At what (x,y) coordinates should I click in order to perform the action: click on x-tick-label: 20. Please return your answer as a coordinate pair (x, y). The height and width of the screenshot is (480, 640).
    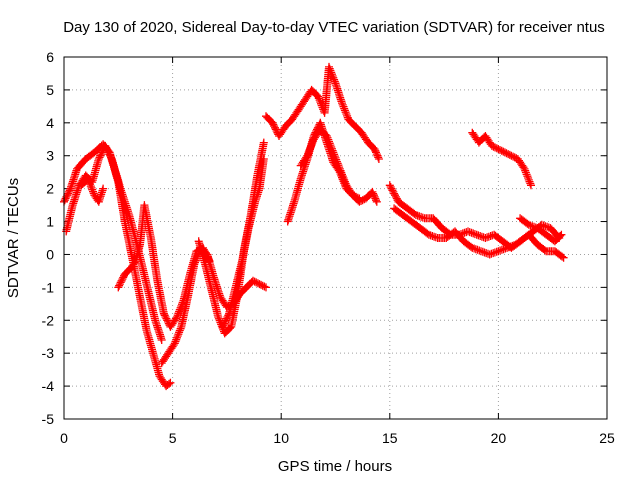
    Looking at the image, I should click on (499, 438).